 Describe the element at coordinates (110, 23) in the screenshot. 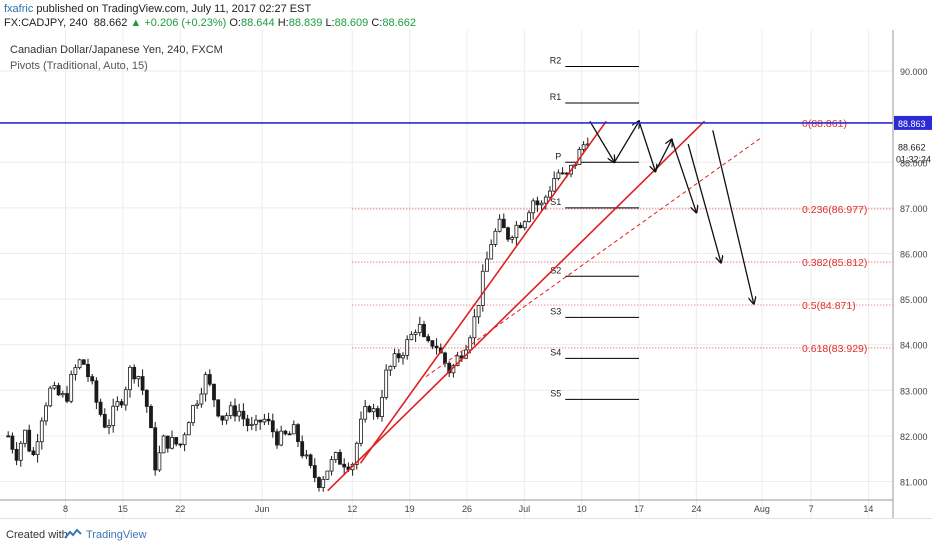

I see `last-price: 88.662` at that location.